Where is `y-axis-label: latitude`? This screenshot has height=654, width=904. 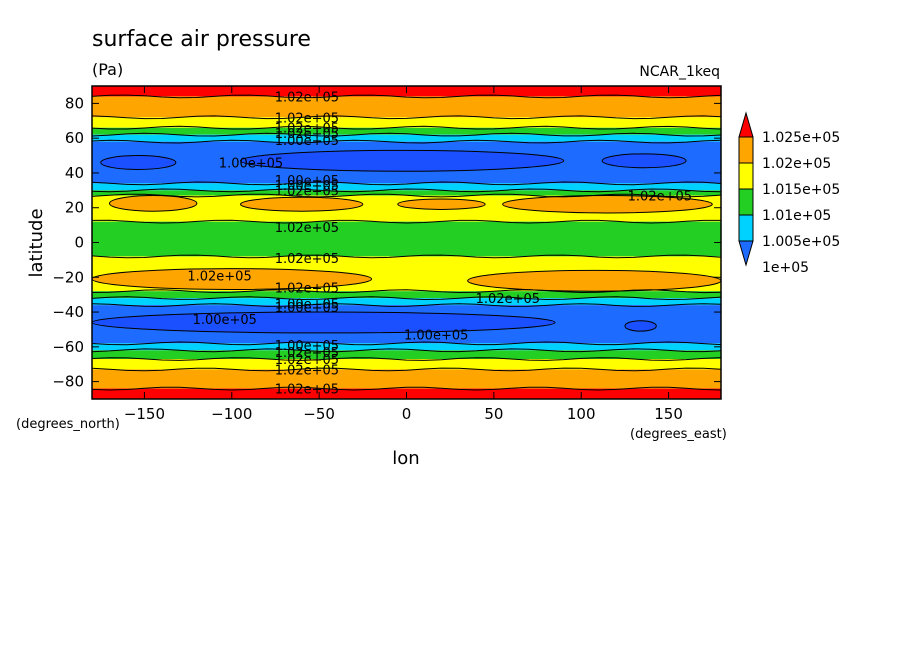 y-axis-label: latitude is located at coordinates (36, 242).